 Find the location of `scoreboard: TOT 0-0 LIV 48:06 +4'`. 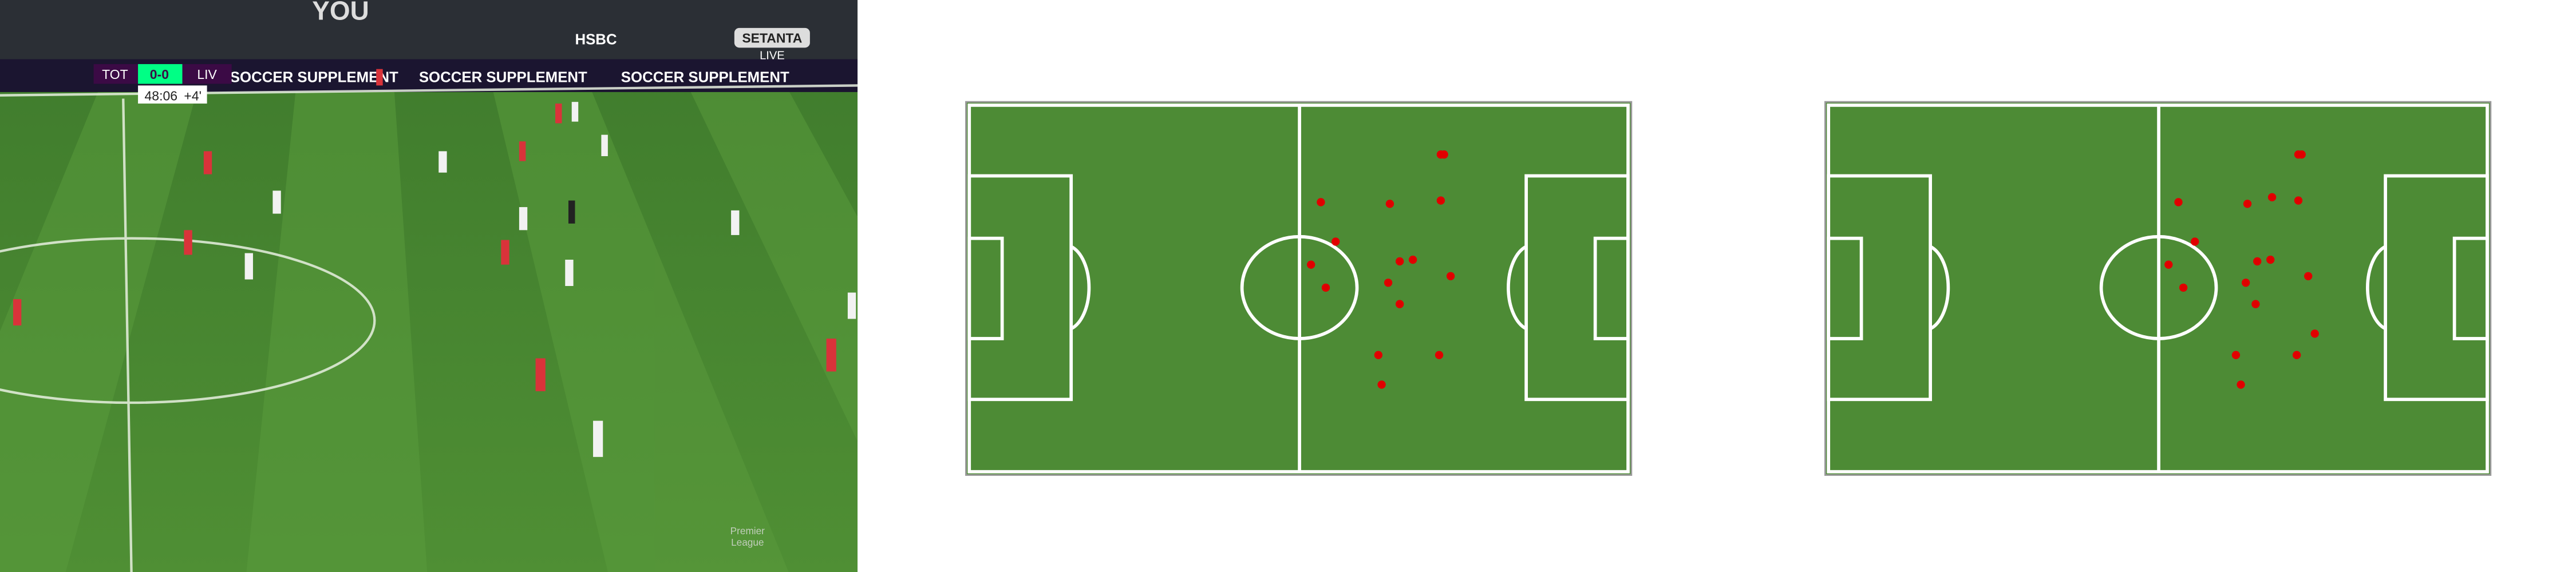

scoreboard: TOT 0-0 LIV 48:06 +4' is located at coordinates (162, 84).